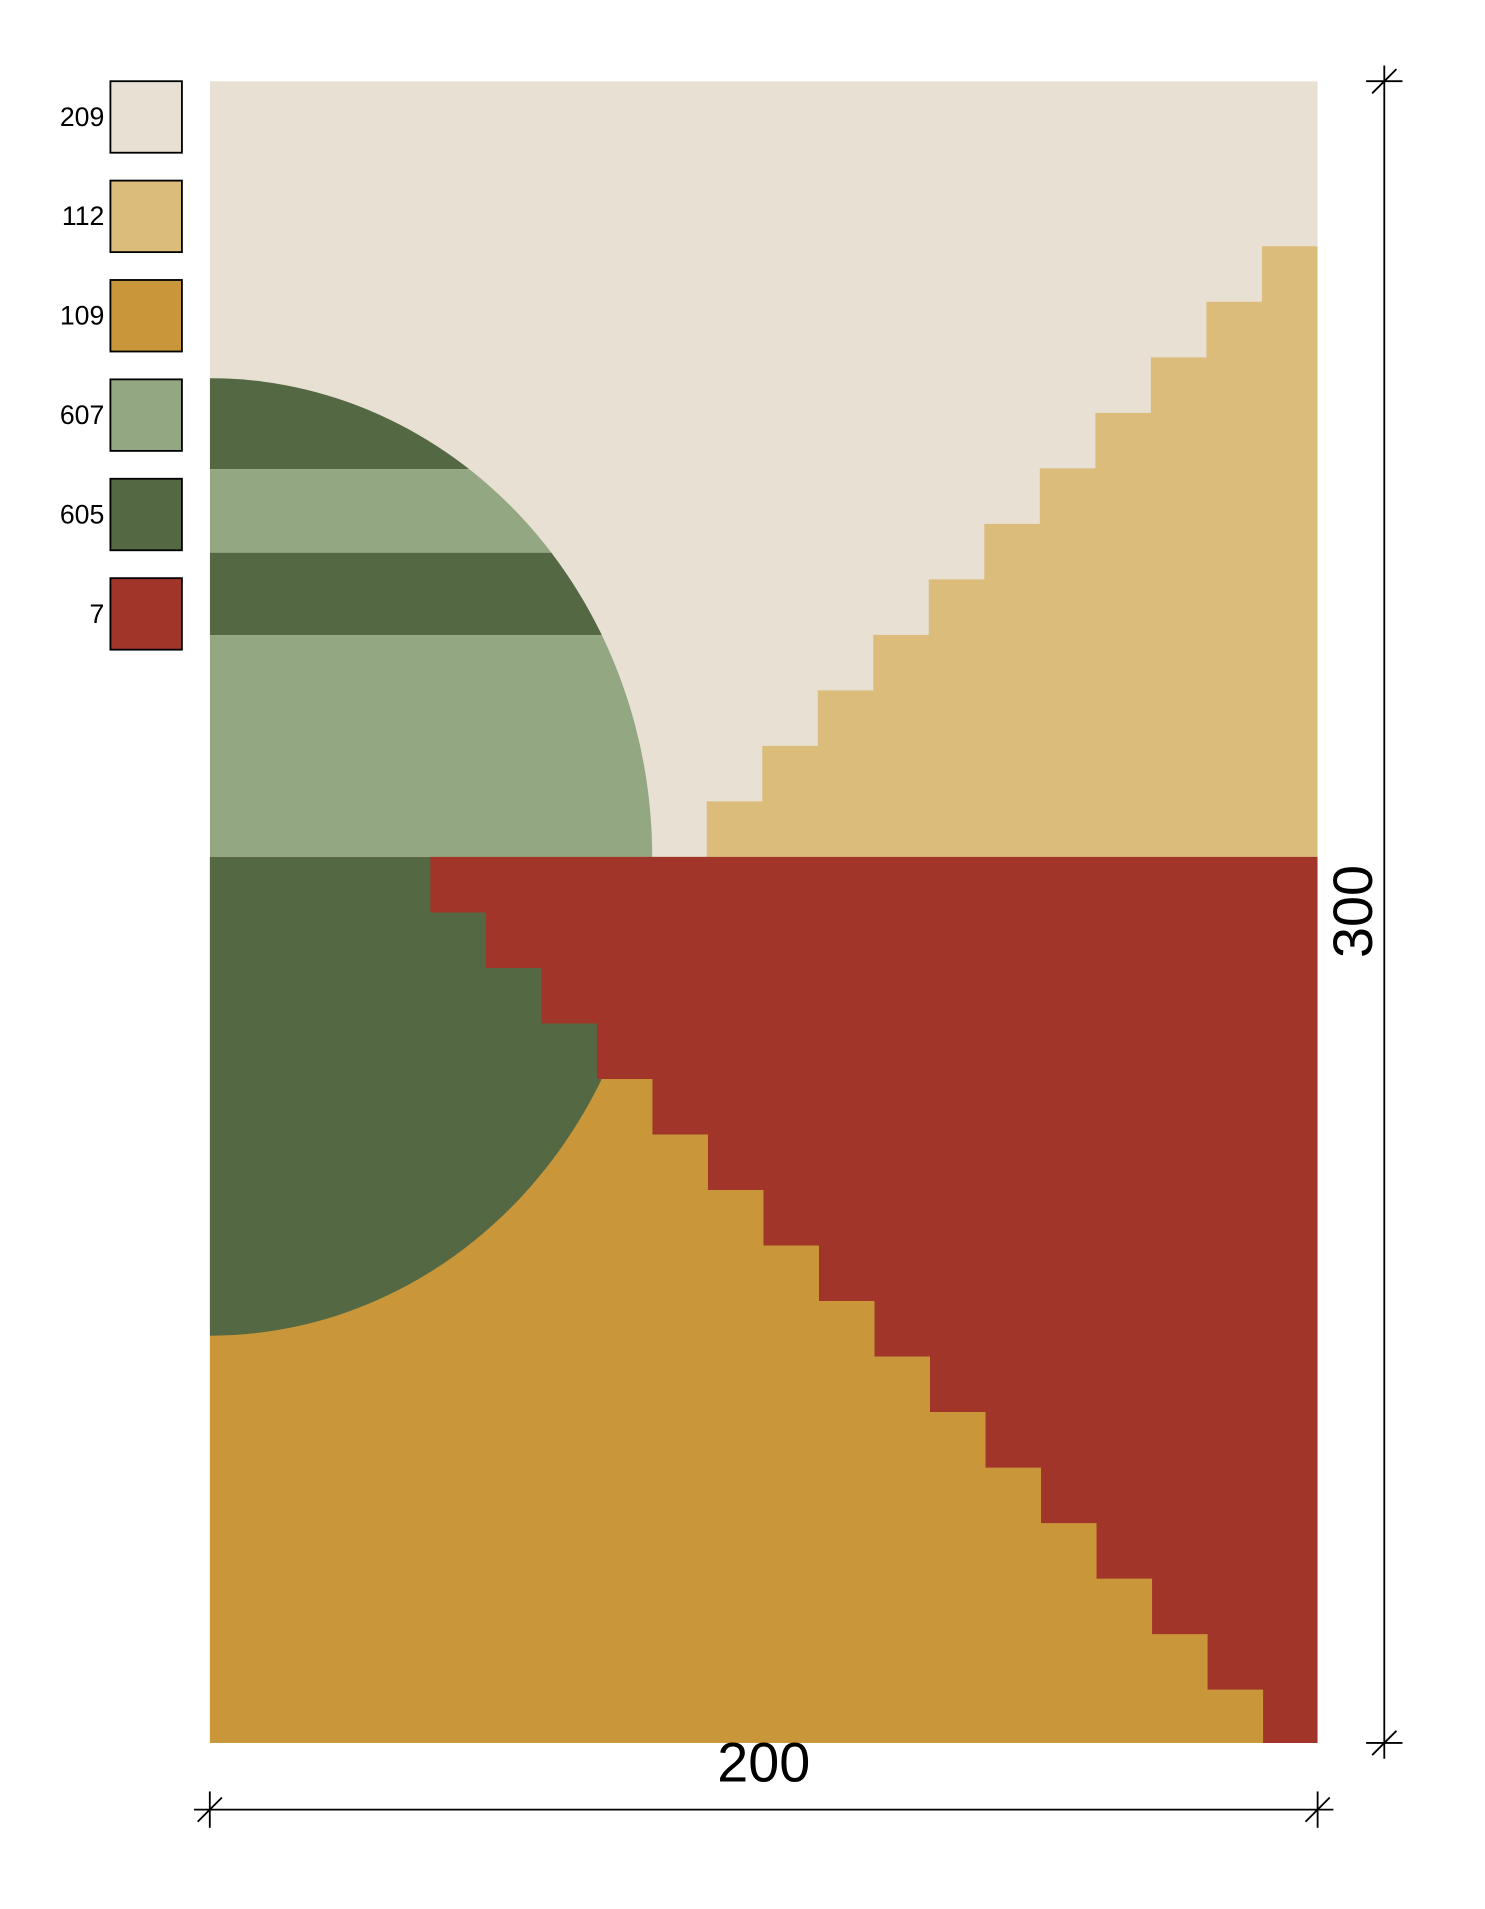  I want to click on legend: 209 112 109 607 605 7, so click(121, 365).